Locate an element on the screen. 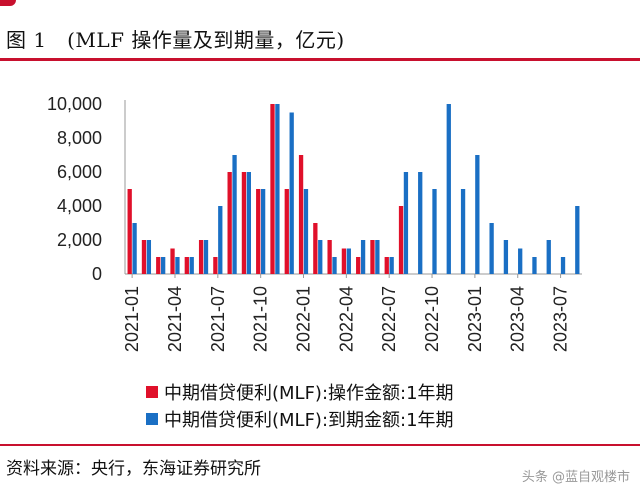 The height and width of the screenshot is (498, 640). footer-divider is located at coordinates (320, 445).